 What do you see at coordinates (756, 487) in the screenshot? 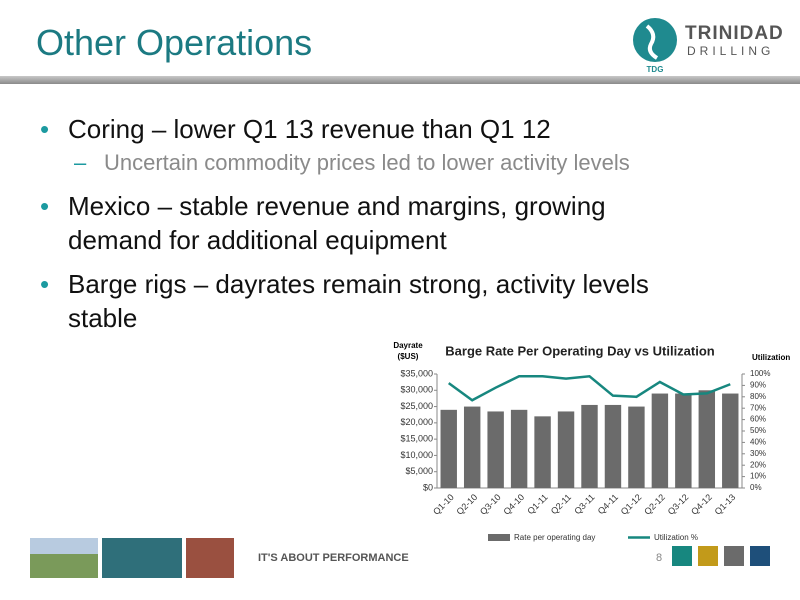
I see `y2-tick-label: 0%` at bounding box center [756, 487].